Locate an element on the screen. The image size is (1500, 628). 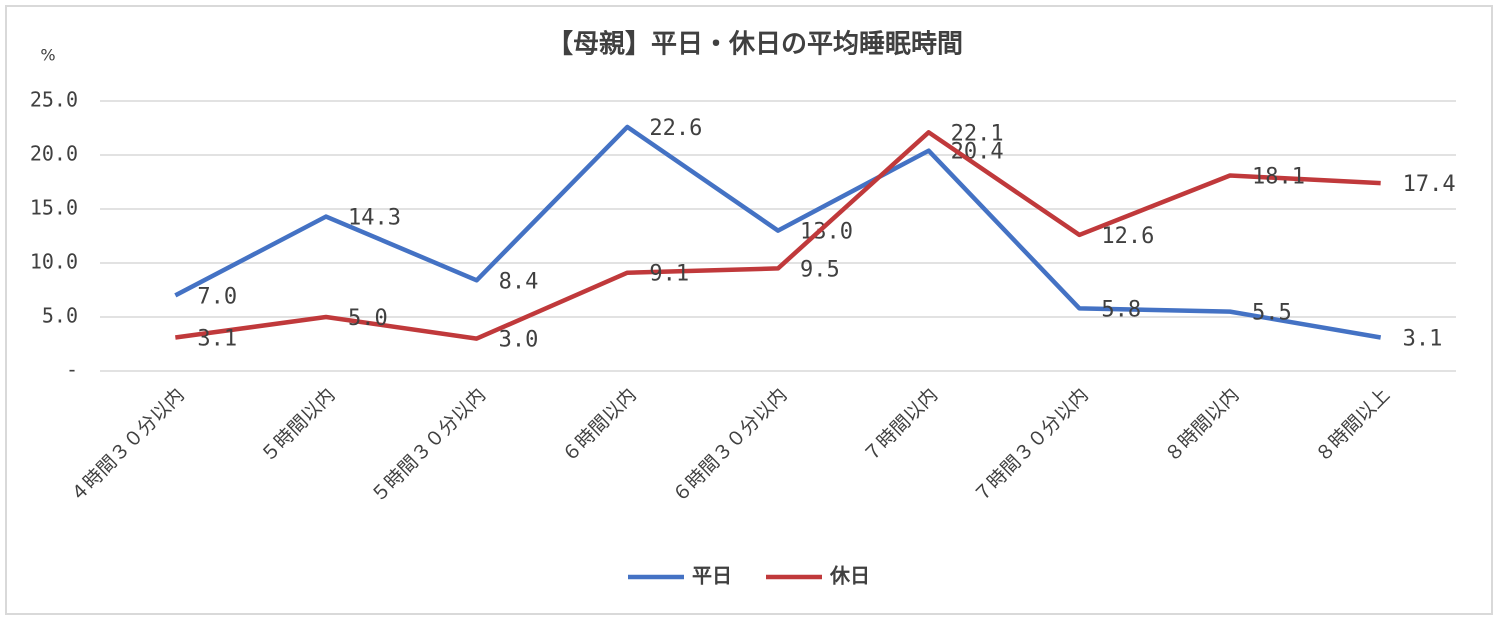
data-label: 8.4 is located at coordinates (519, 281).